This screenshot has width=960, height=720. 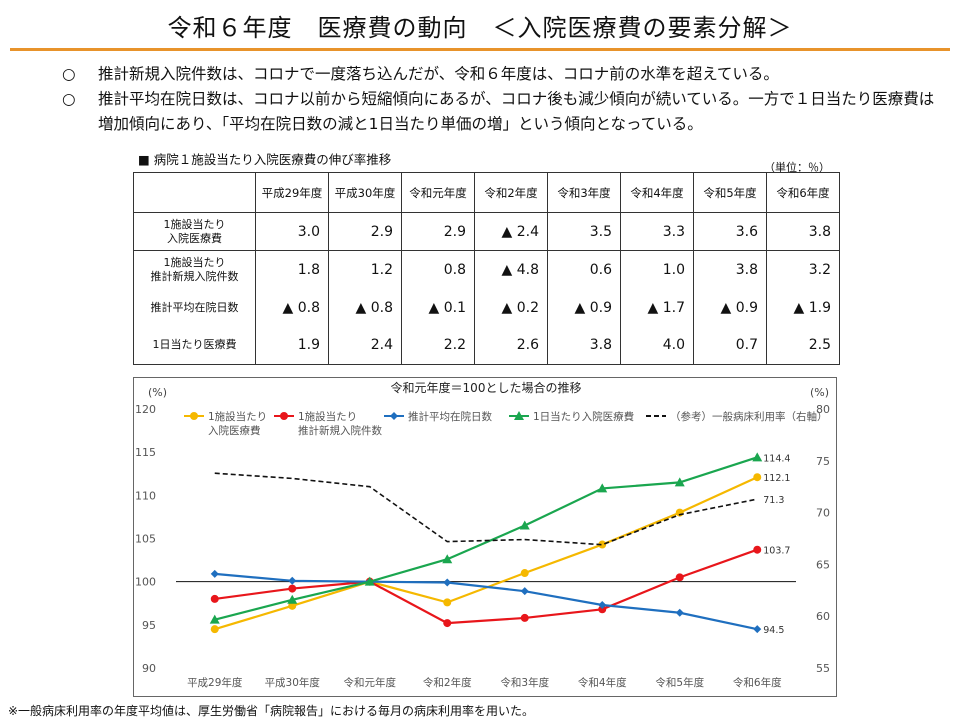 I want to click on table-cell: ▲ 0.2, so click(x=511, y=307).